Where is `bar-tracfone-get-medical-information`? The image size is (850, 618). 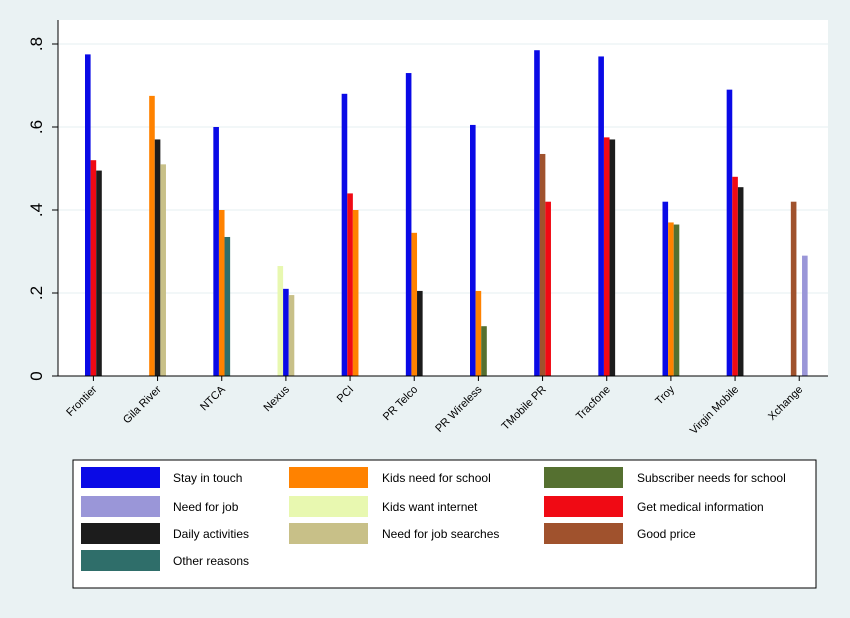 bar-tracfone-get-medical-information is located at coordinates (606, 256).